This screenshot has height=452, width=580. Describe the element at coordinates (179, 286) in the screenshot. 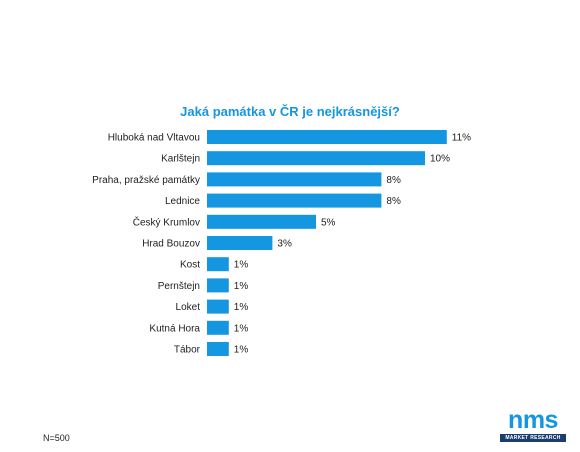

I see `category-label: Pernštejn` at that location.